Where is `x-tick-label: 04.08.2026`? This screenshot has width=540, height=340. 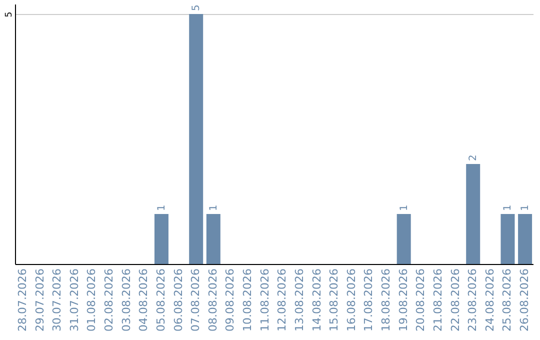 x-tick-label: 04.08.2026 is located at coordinates (143, 300).